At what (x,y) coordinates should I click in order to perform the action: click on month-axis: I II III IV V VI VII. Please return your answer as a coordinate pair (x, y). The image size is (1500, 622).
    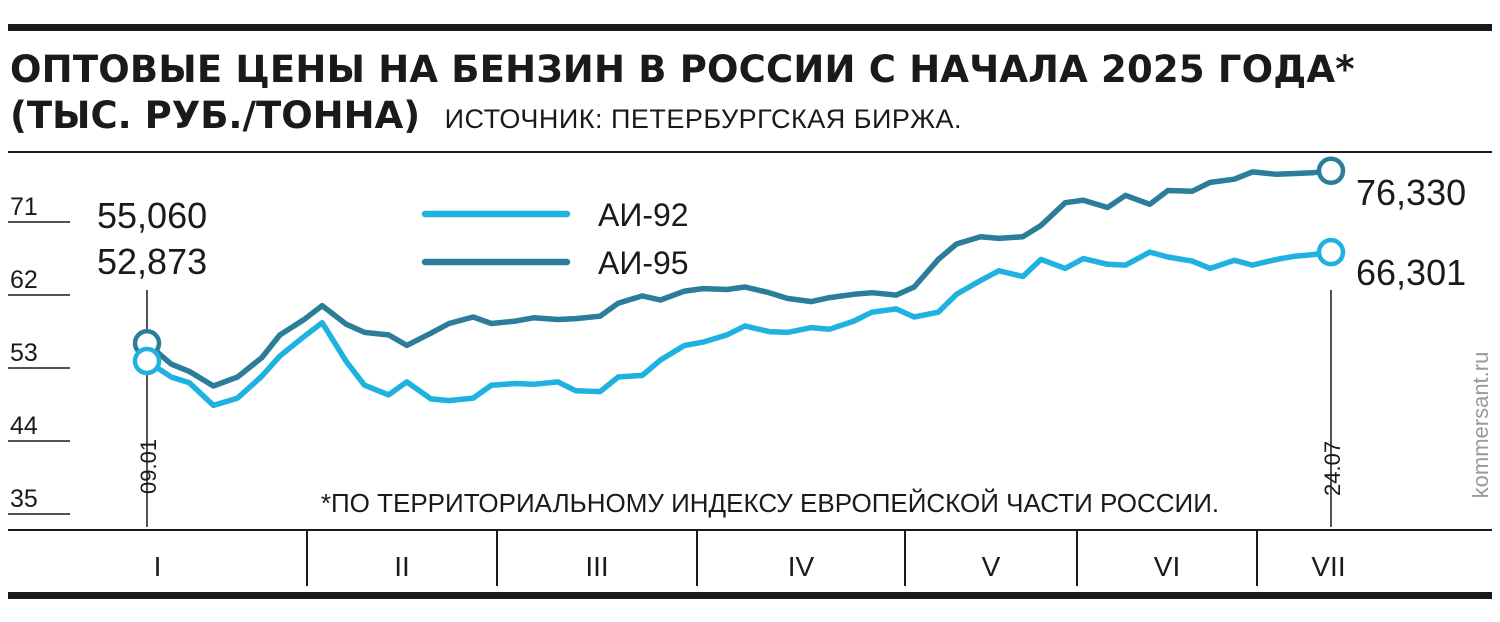
    Looking at the image, I should click on (750, 557).